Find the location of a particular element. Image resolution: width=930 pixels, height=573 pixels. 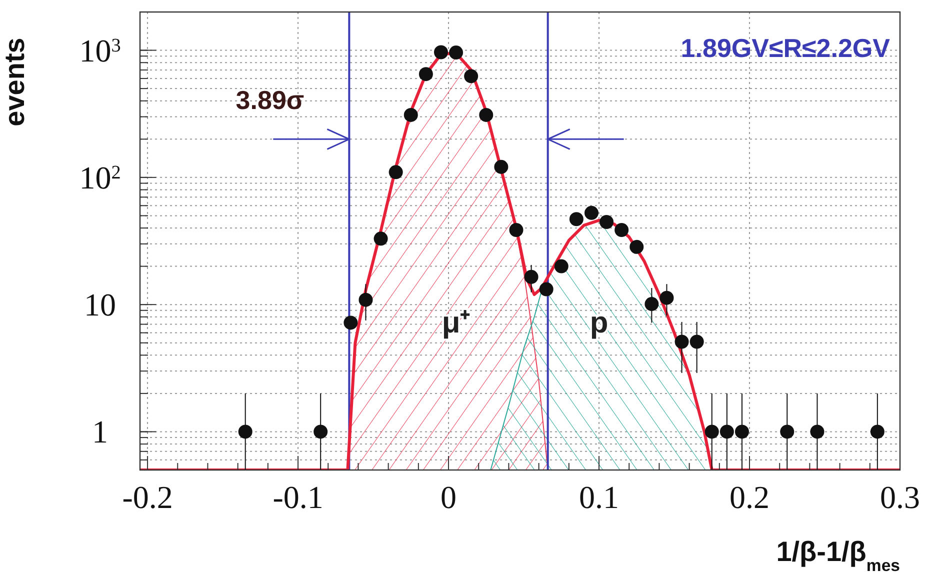

x-tick-label: 0 is located at coordinates (448, 497).